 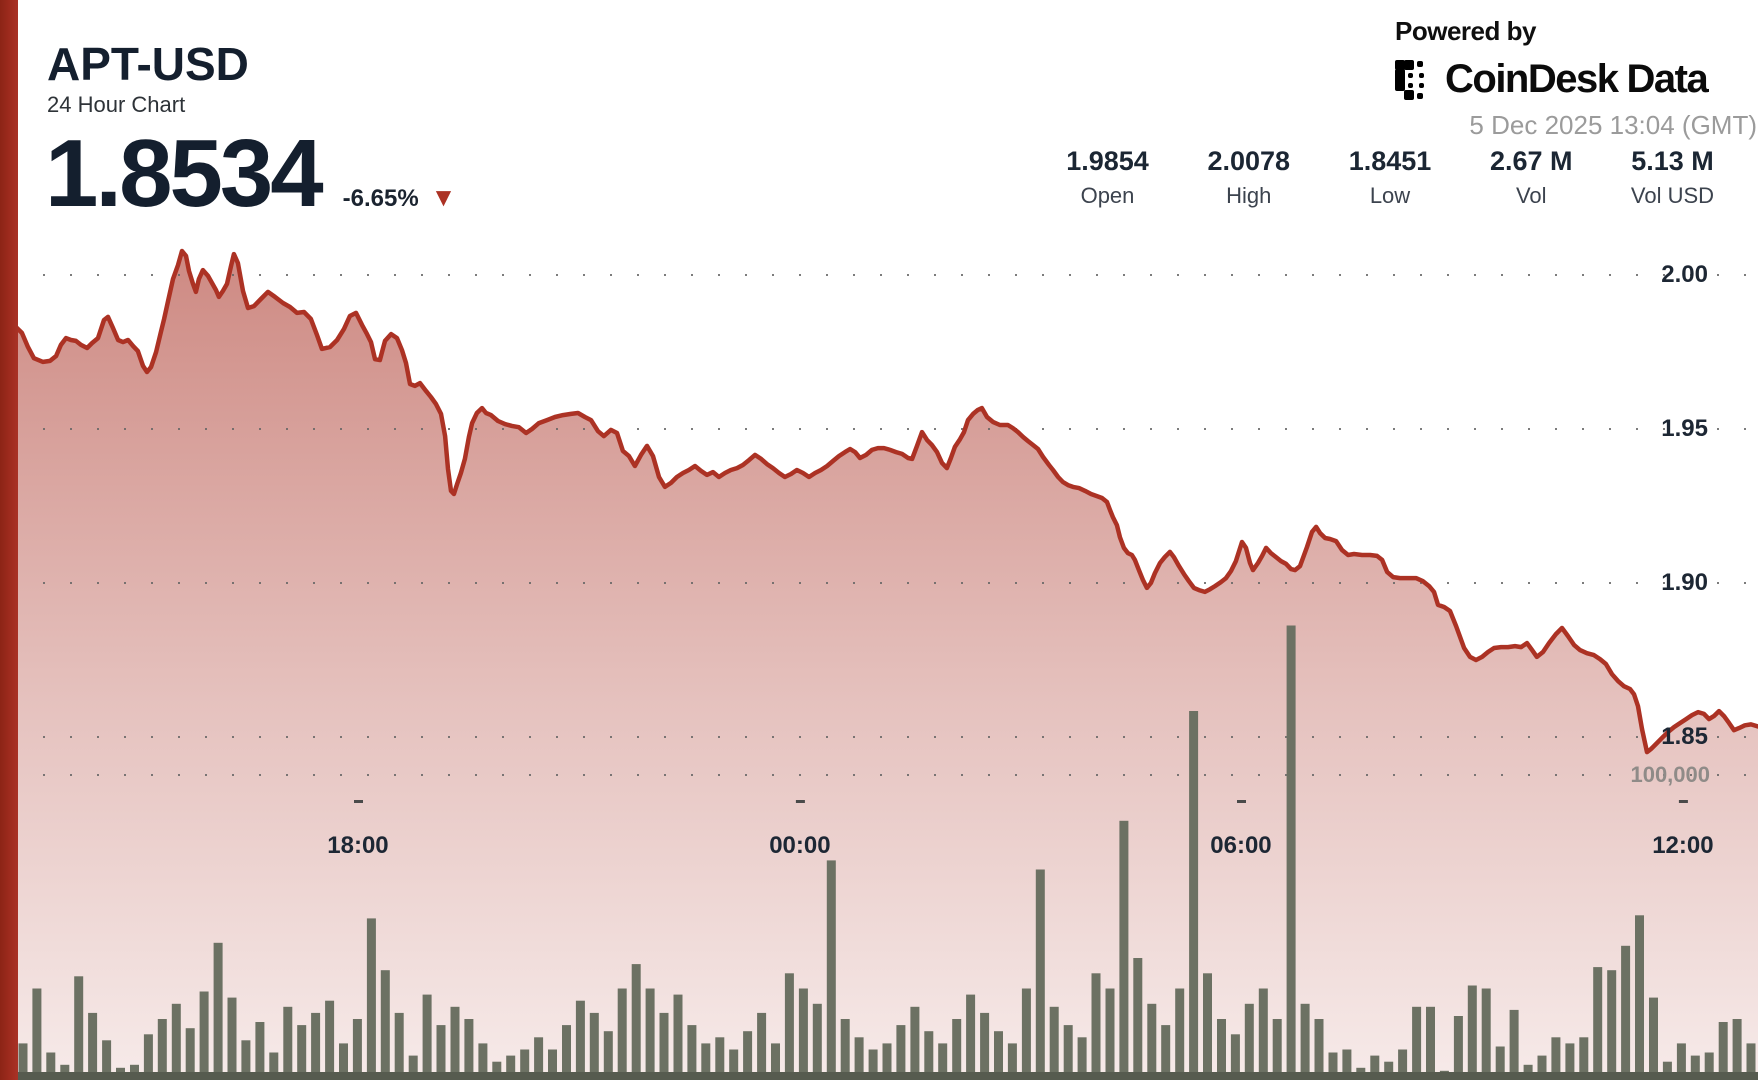 What do you see at coordinates (1683, 845) in the screenshot?
I see `x-axis-label-12:00: 12:00` at bounding box center [1683, 845].